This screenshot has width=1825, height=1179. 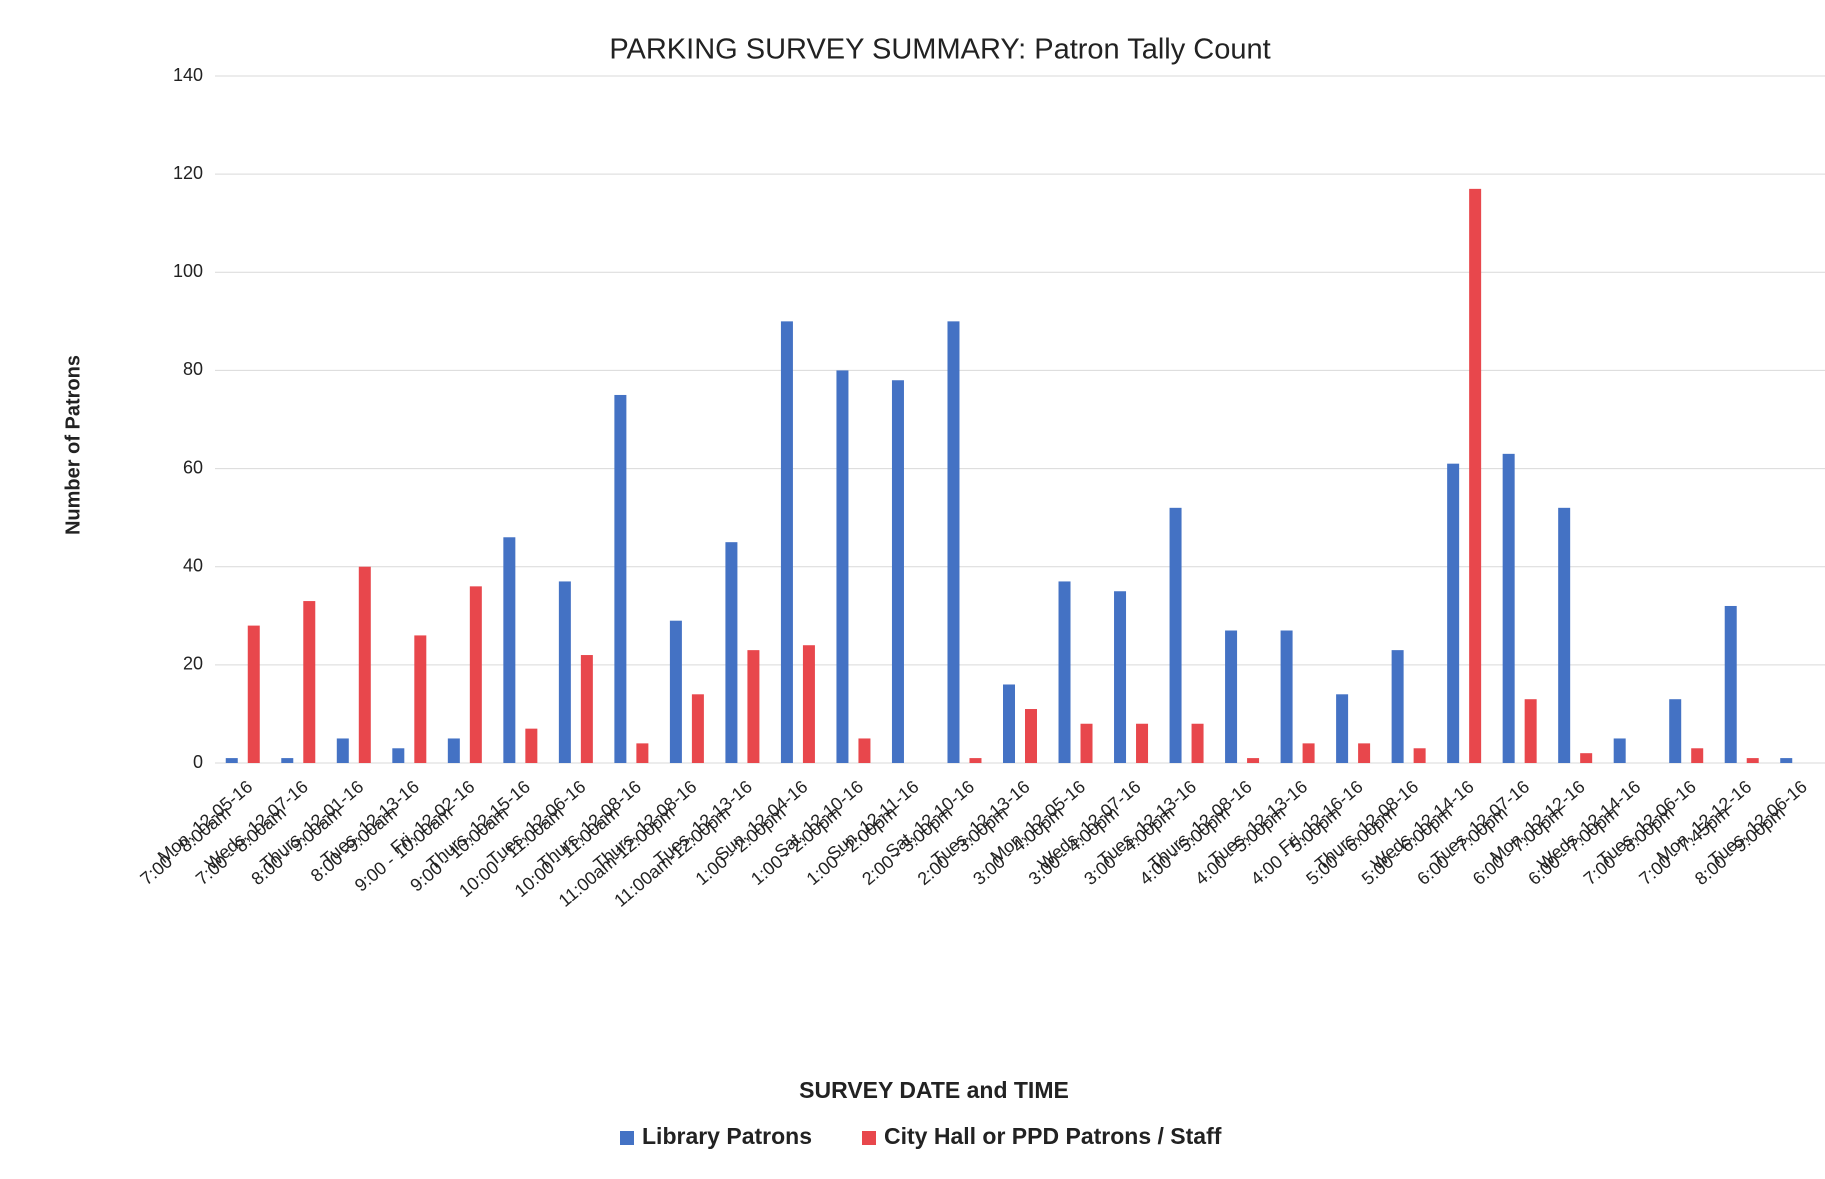 What do you see at coordinates (73, 445) in the screenshot?
I see `y-axis-title: Number of Patrons` at bounding box center [73, 445].